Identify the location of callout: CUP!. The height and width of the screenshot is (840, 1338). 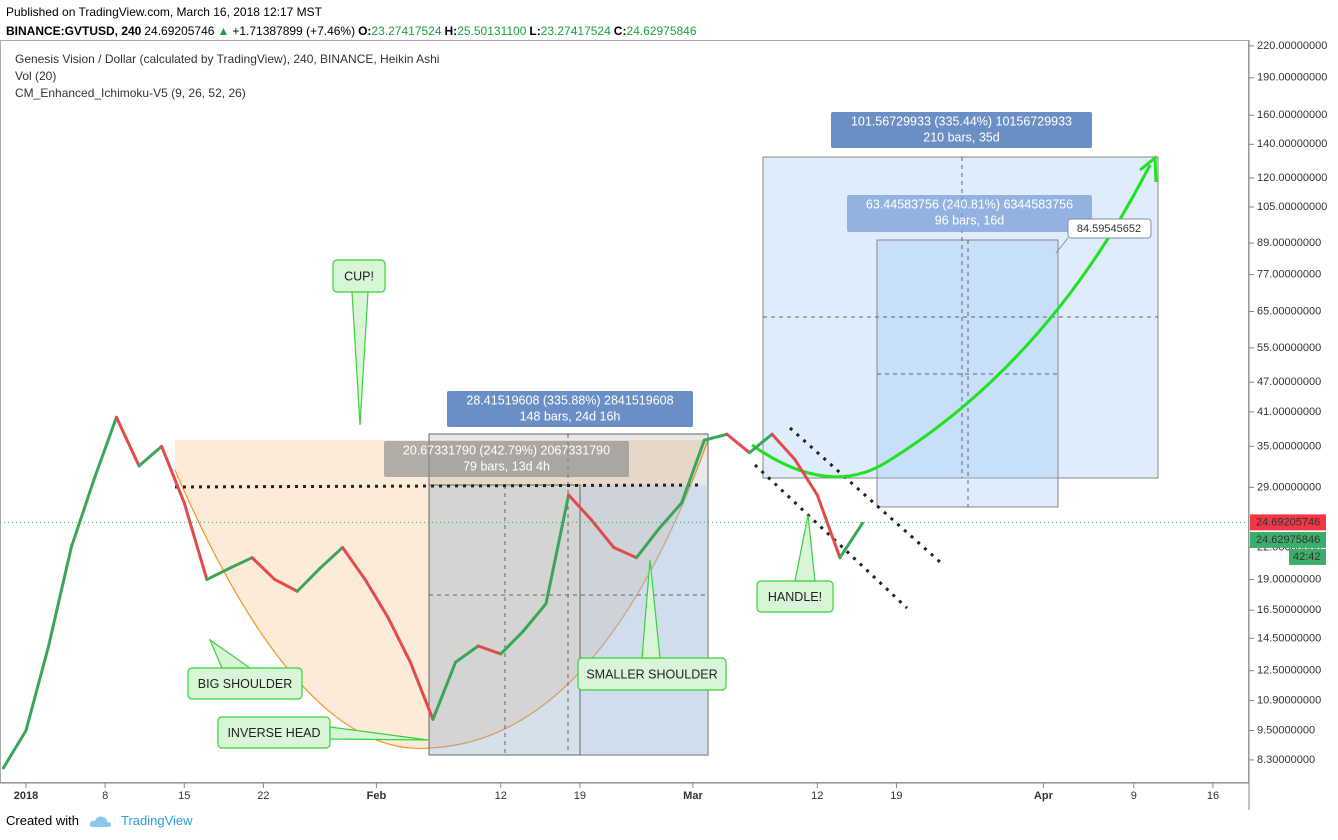
(359, 342).